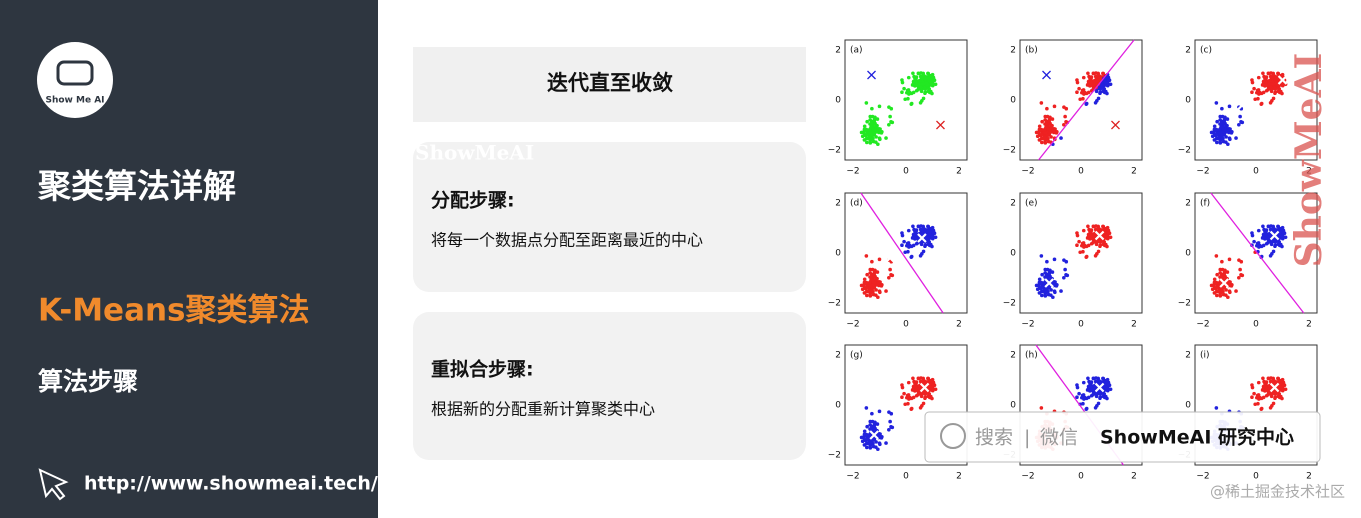 The width and height of the screenshot is (1361, 518). I want to click on logo, so click(75, 80).